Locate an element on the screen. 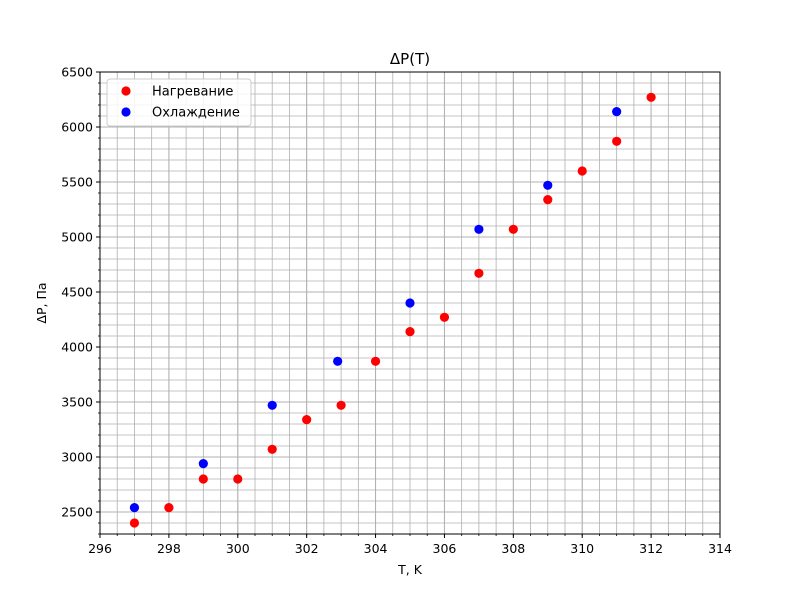  y-tick-label: 6000 is located at coordinates (77, 127).